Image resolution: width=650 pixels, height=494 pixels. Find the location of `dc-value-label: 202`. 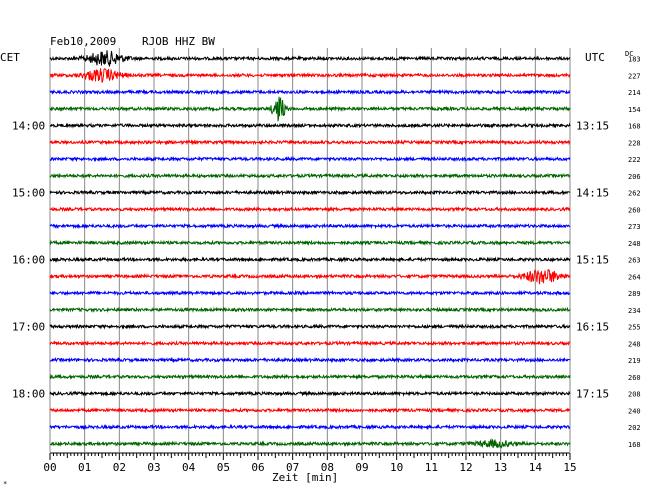

dc-value-label: 202 is located at coordinates (634, 428).